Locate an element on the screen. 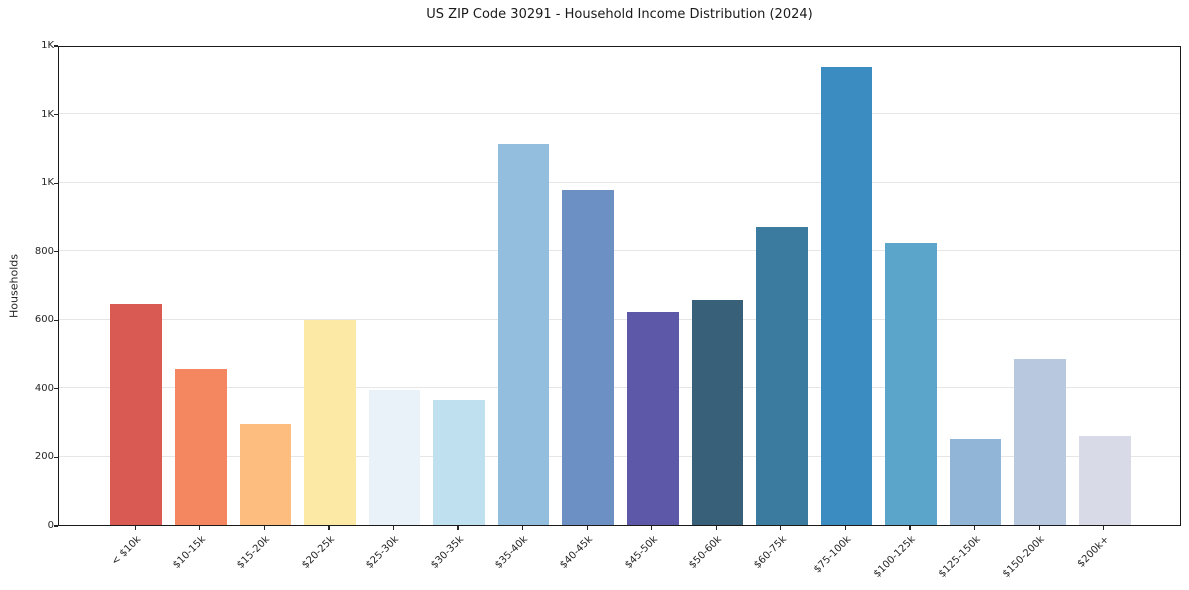  y-axis-ticks: 0 200 400 600 800 1K 1K 1K is located at coordinates (27, 295).